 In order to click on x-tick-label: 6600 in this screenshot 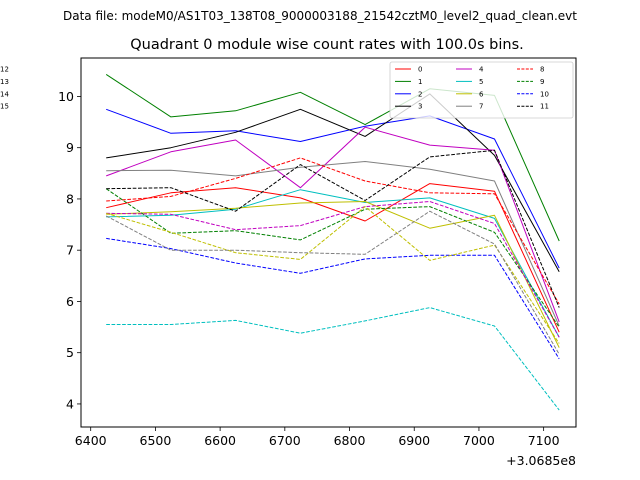, I will do `click(220, 440)`.